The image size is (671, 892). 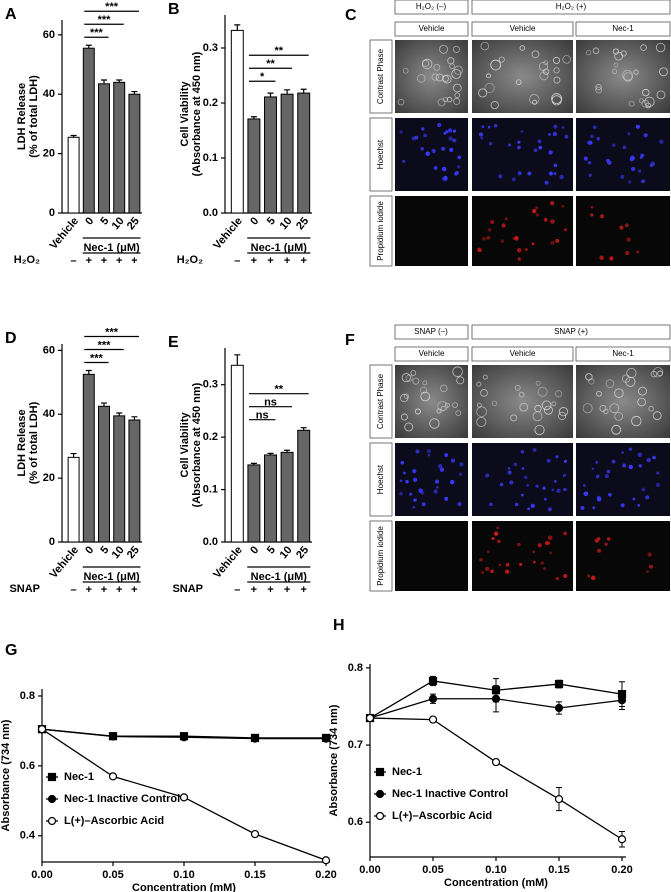 What do you see at coordinates (74, 590) in the screenshot?
I see `treatment-value: –` at bounding box center [74, 590].